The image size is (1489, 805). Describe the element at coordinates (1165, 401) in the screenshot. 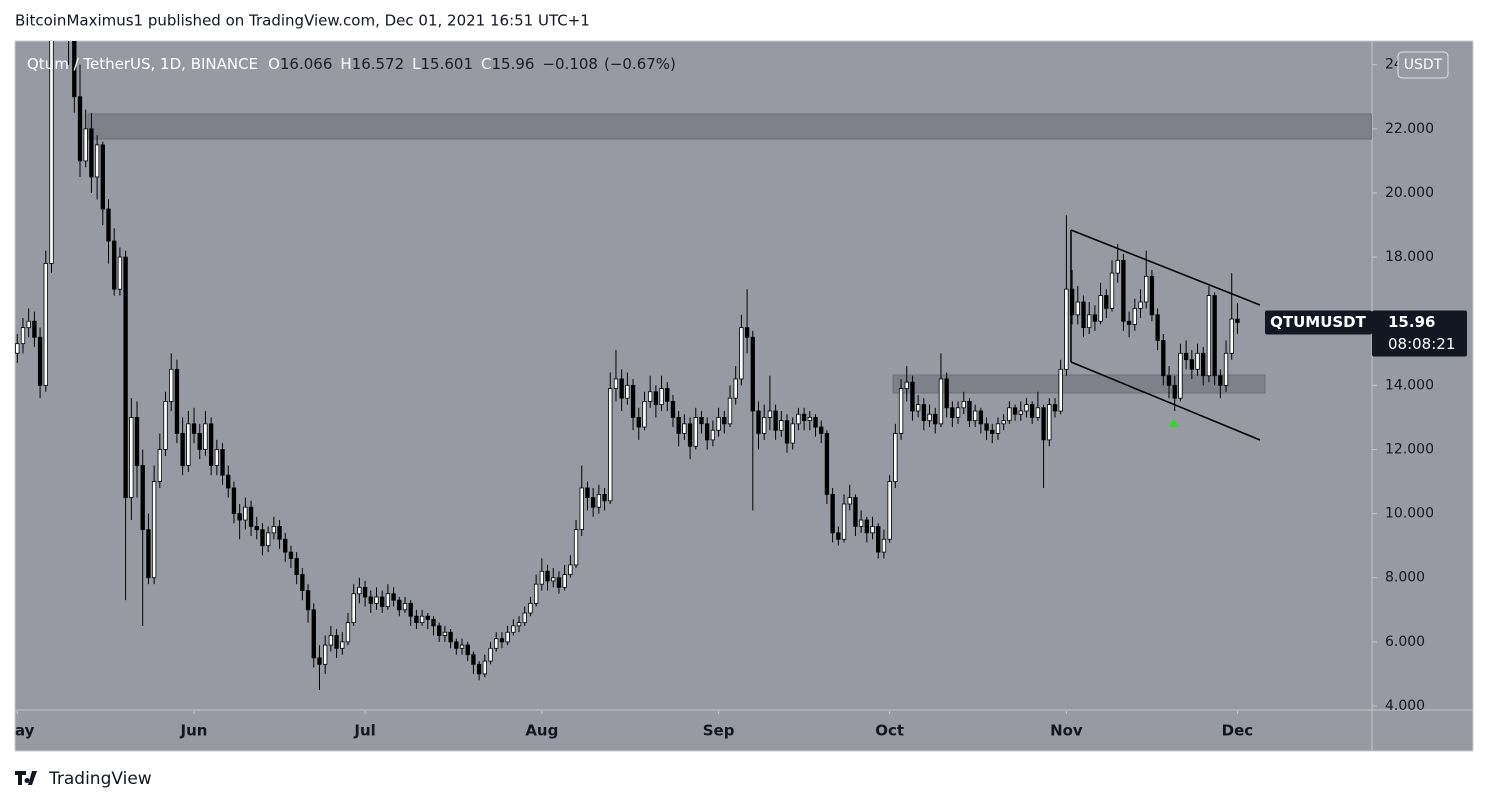

I see `channel-lower` at that location.